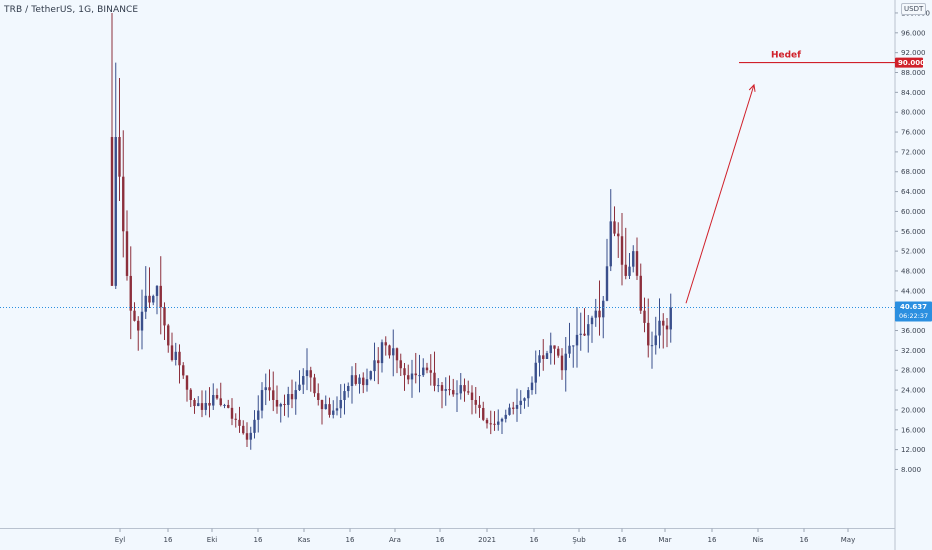  What do you see at coordinates (914, 9) in the screenshot?
I see `currency-badge: USDT` at bounding box center [914, 9].